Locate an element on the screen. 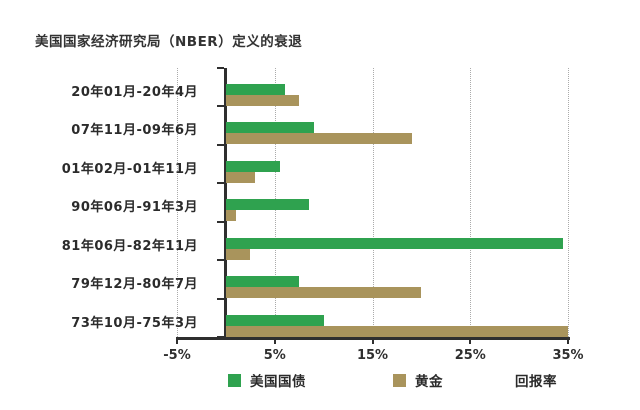 The image size is (640, 410). y-axis-line is located at coordinates (225, 202).